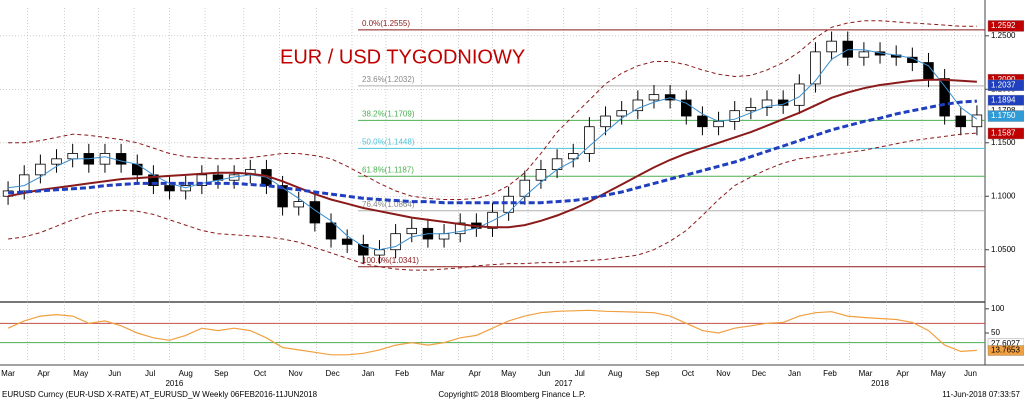  Describe the element at coordinates (174, 383) in the screenshot. I see `year-label: 2016` at that location.